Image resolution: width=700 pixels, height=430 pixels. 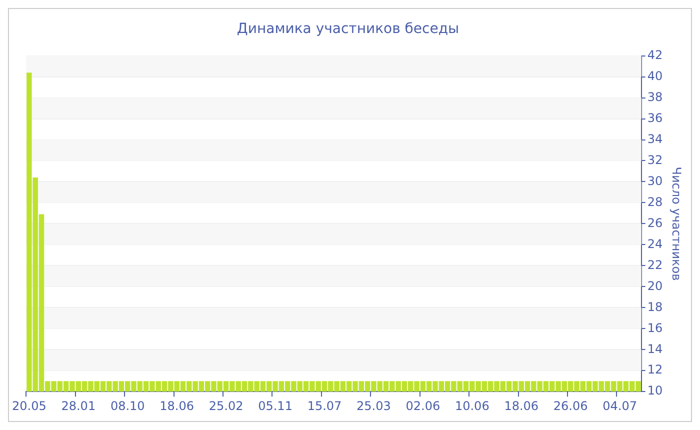 What do you see at coordinates (78, 405) in the screenshot?
I see `x-tick-label: 28.01` at bounding box center [78, 405].